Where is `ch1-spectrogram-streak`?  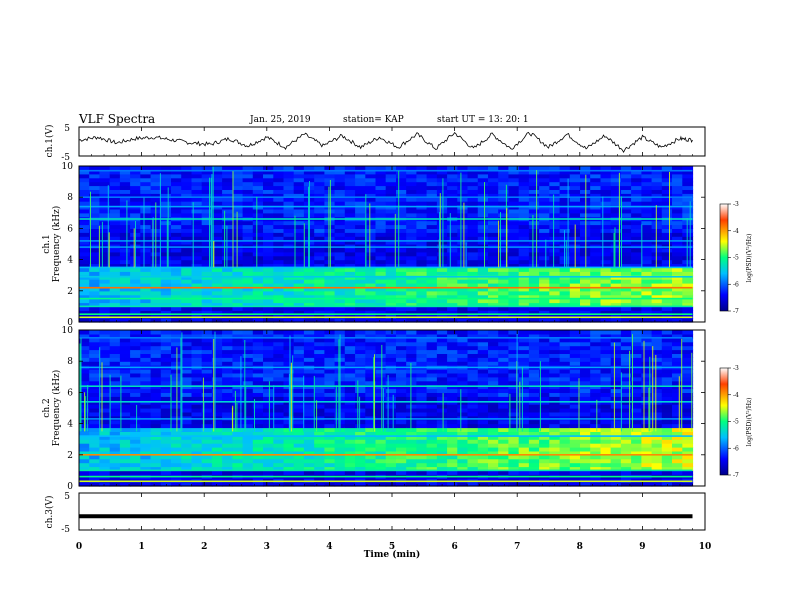 ch1-spectrogram-streak is located at coordinates (464, 235).